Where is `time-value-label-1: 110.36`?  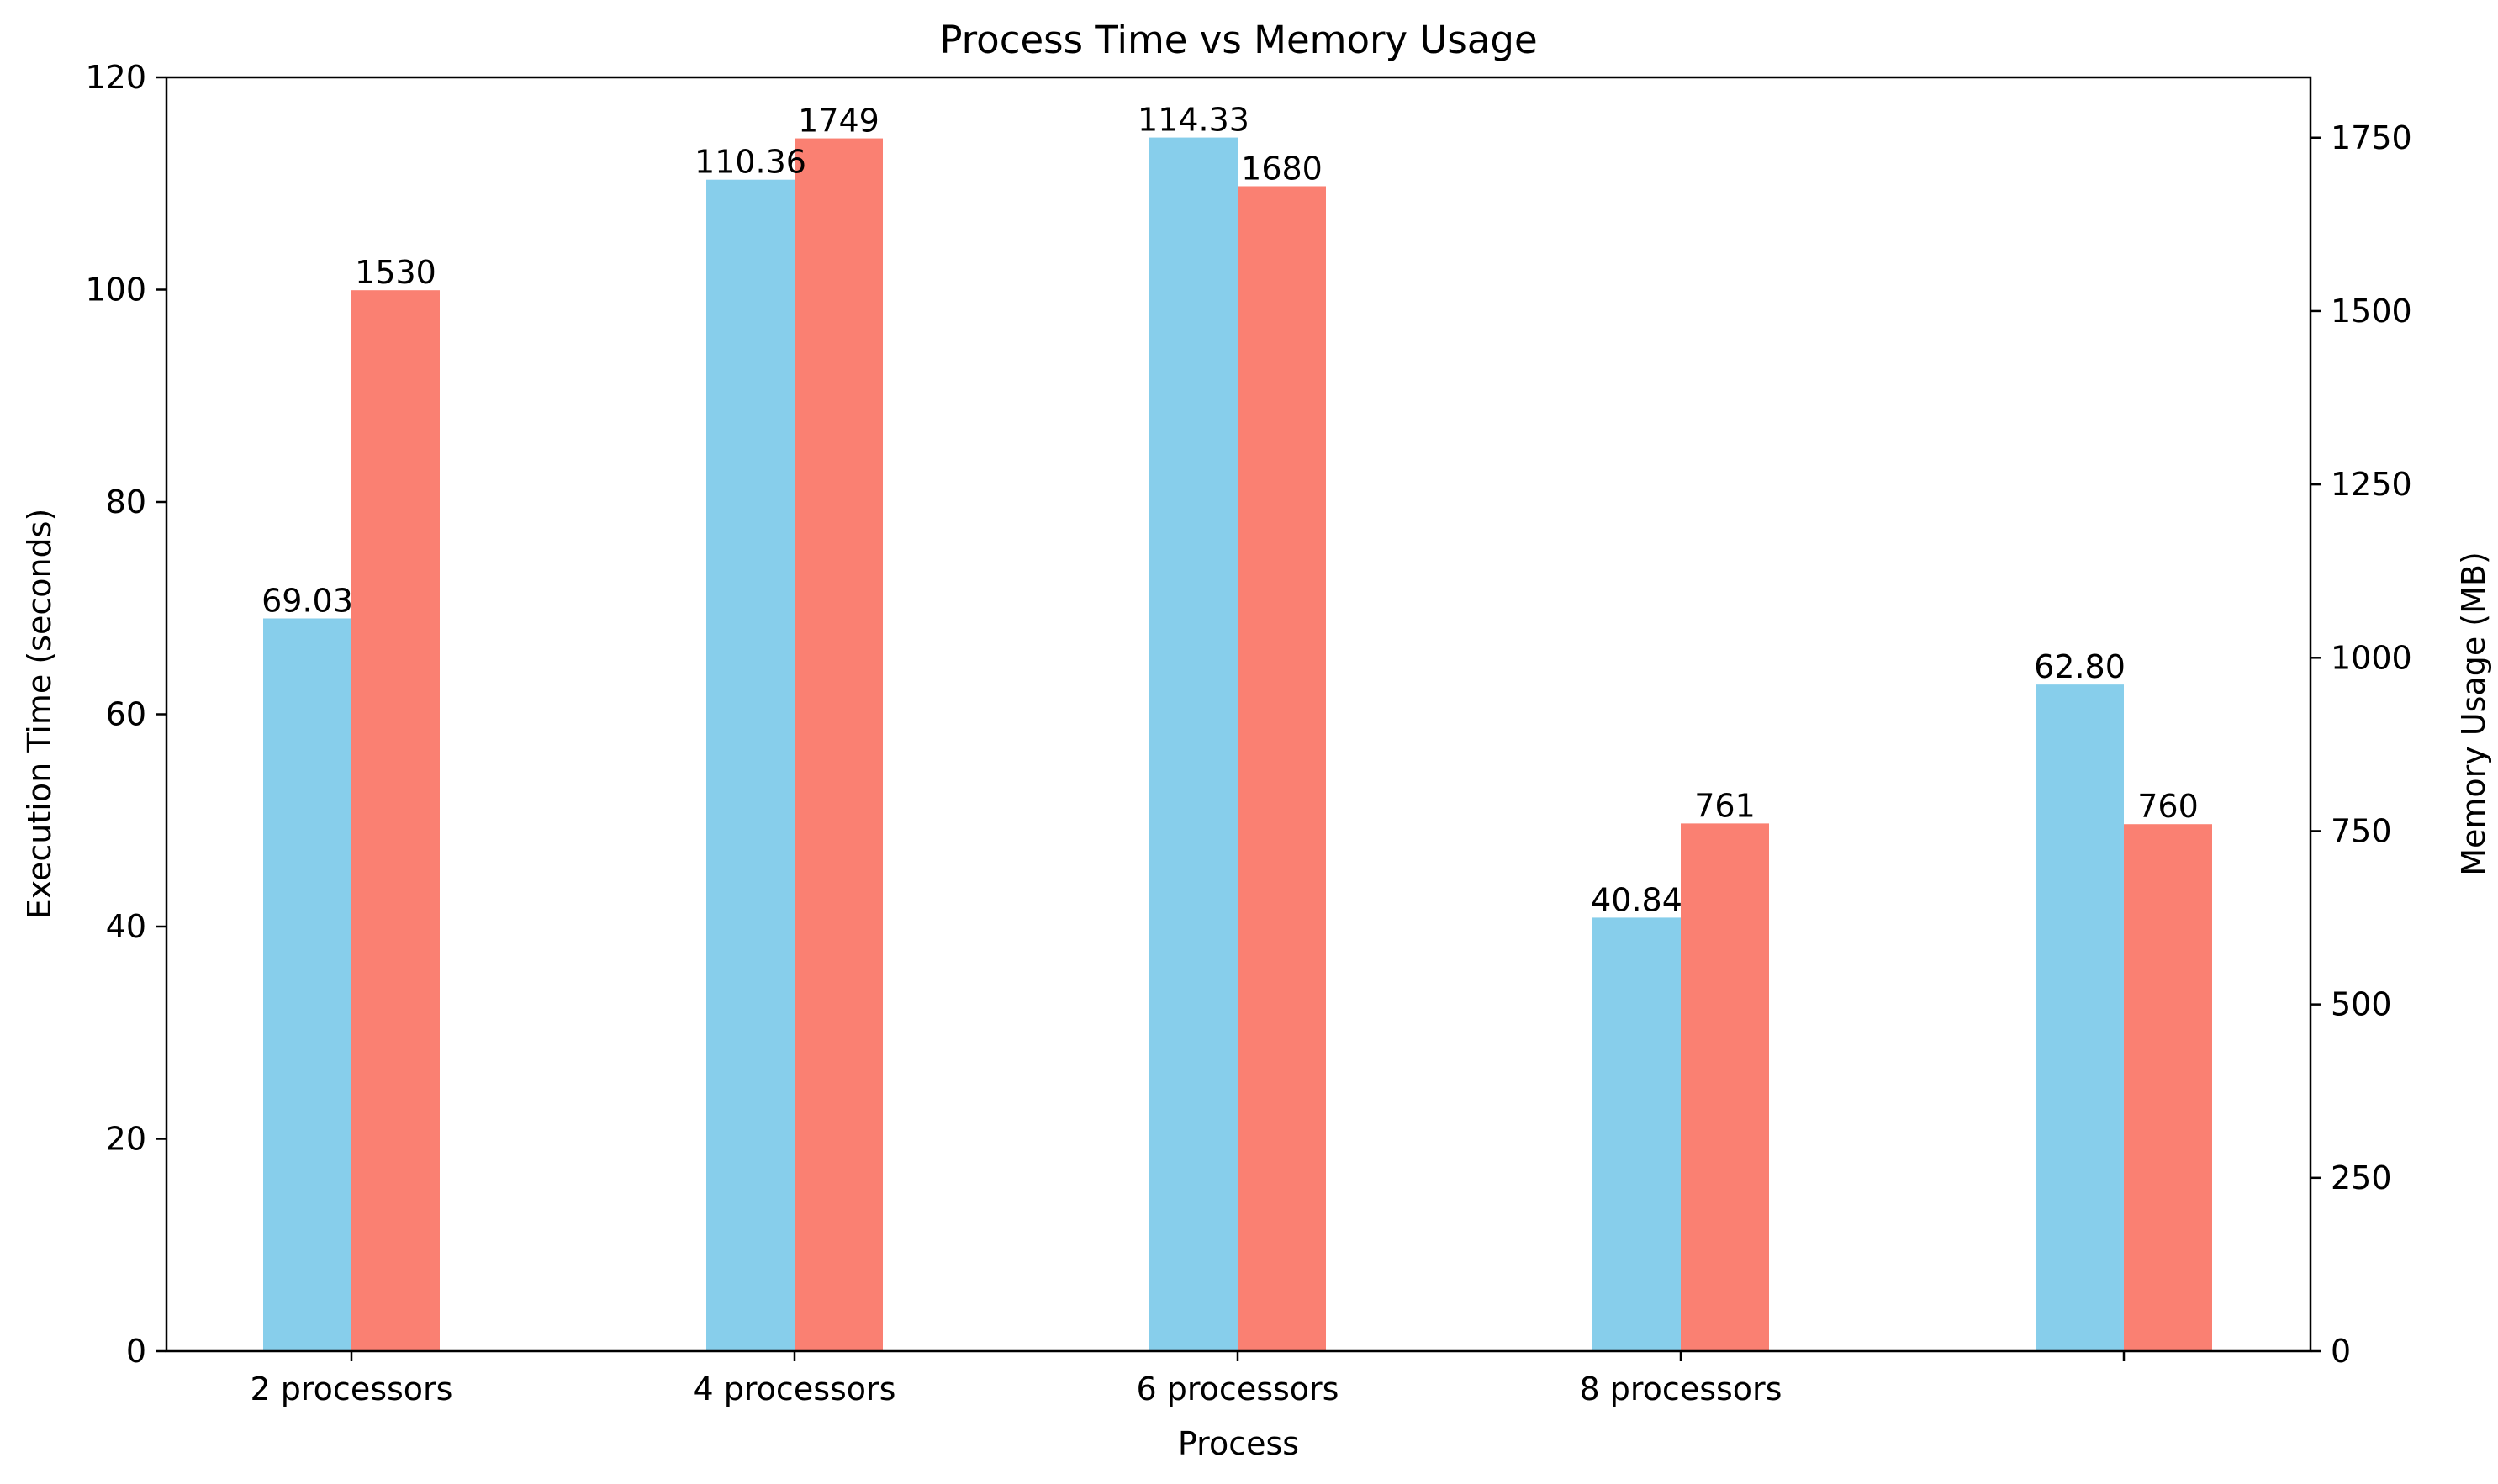
time-value-label-1: 110.36 is located at coordinates (750, 162).